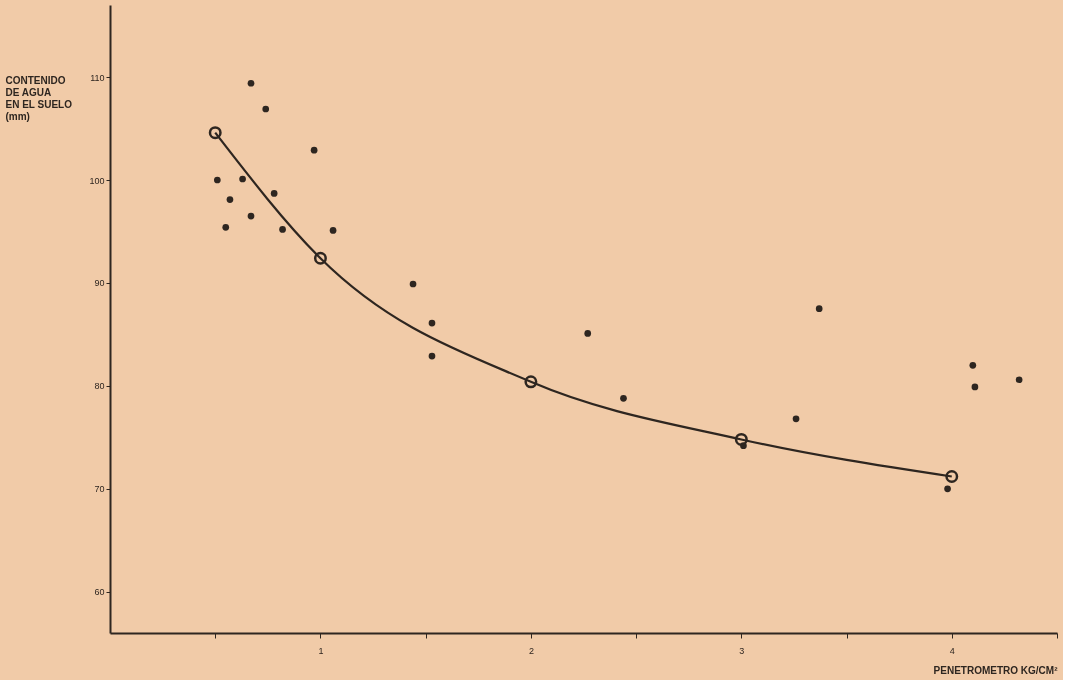  I want to click on y-tick-label: 90, so click(99, 283).